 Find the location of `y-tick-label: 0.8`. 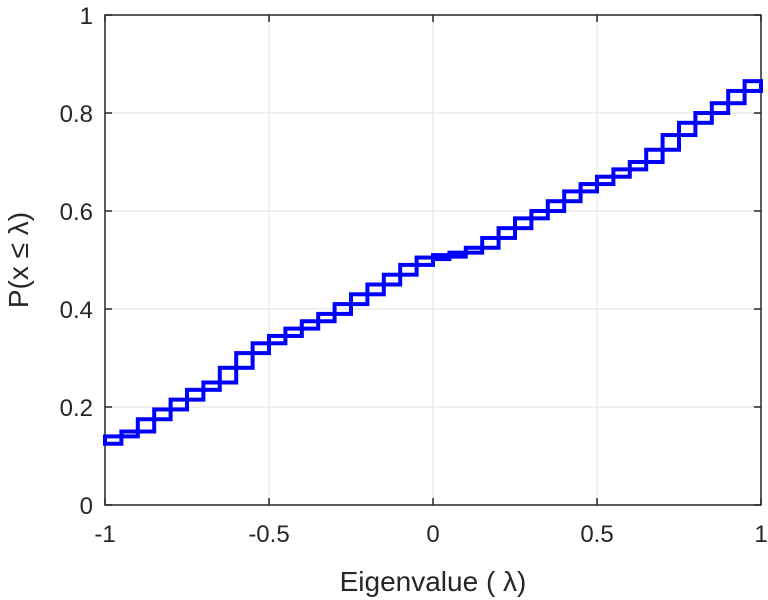

y-tick-label: 0.8 is located at coordinates (76, 114).